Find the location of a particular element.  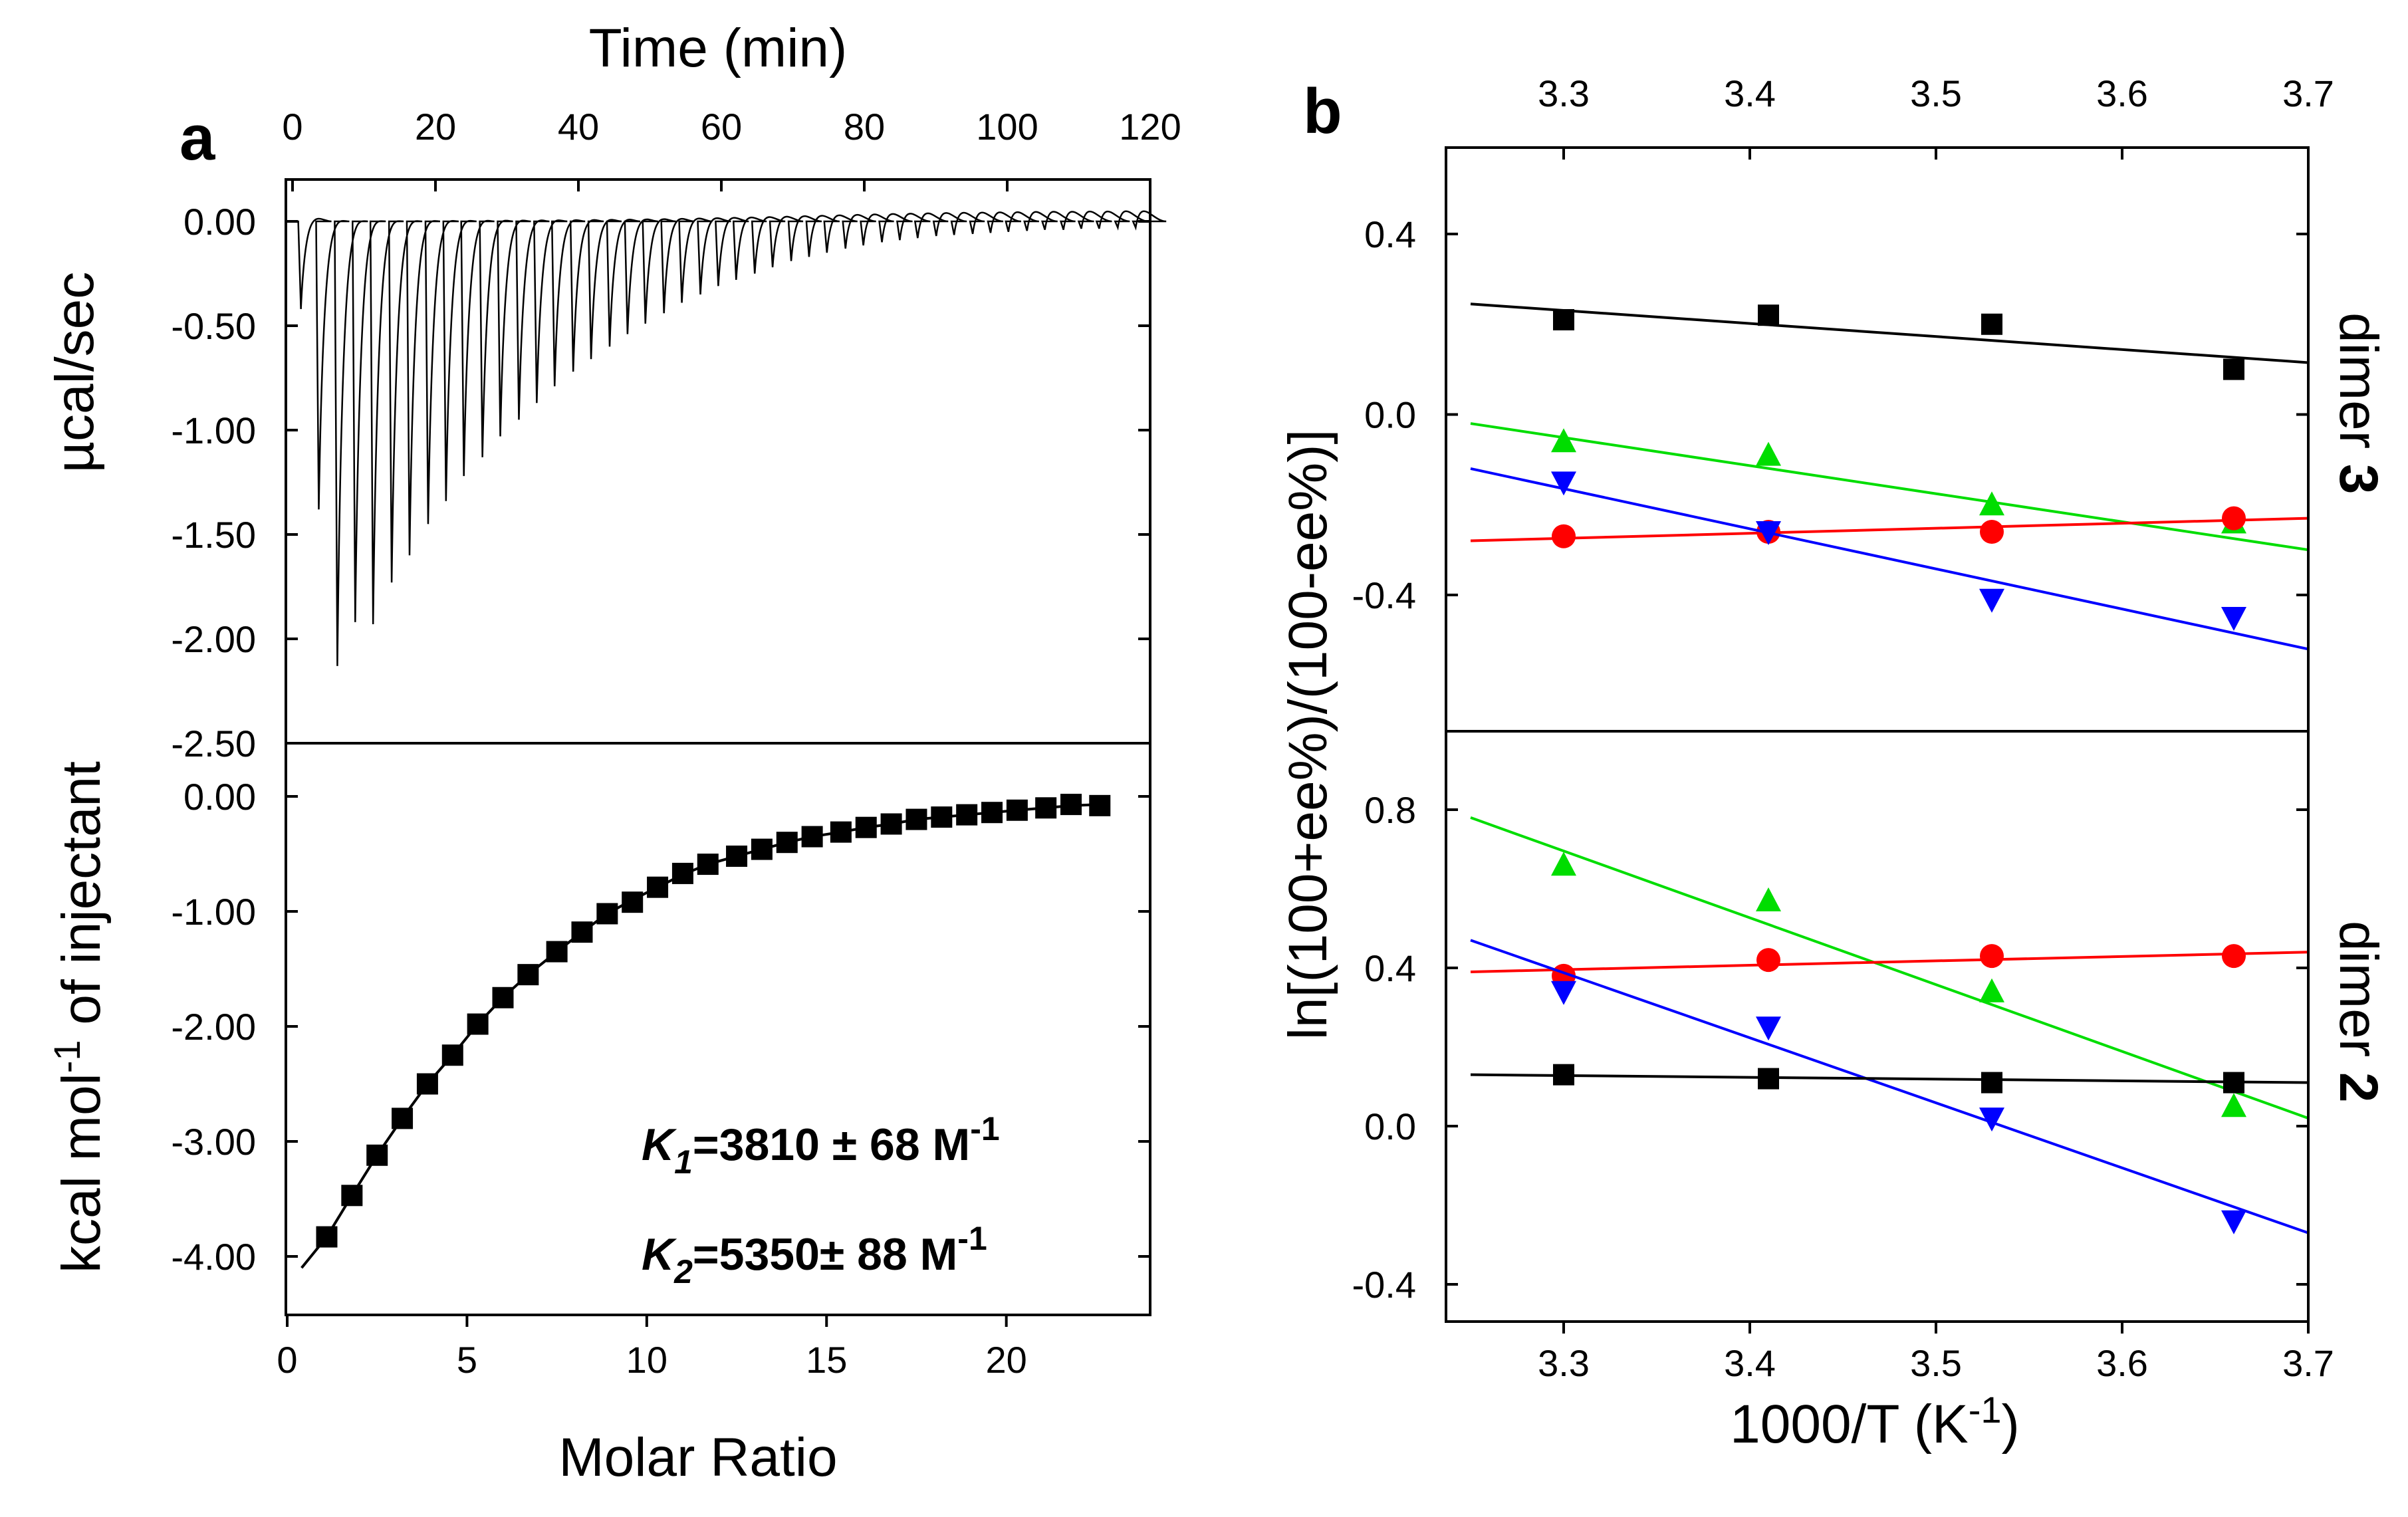

k2-annotation: K2=5350± 88 M-1 is located at coordinates (815, 1255).